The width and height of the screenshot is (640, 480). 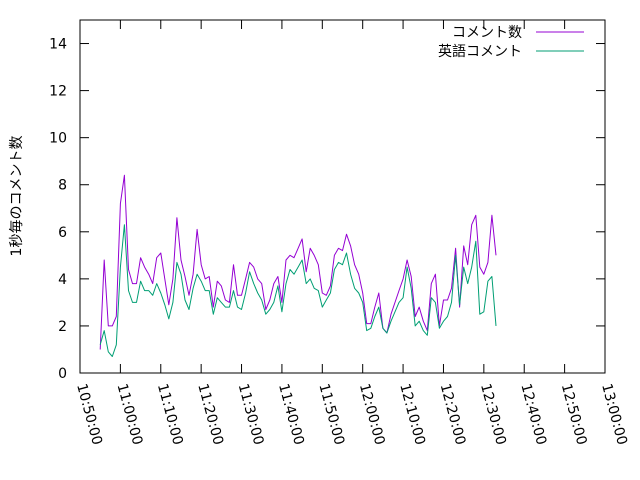 What do you see at coordinates (62, 327) in the screenshot?
I see `y-tick-label: 2` at bounding box center [62, 327].